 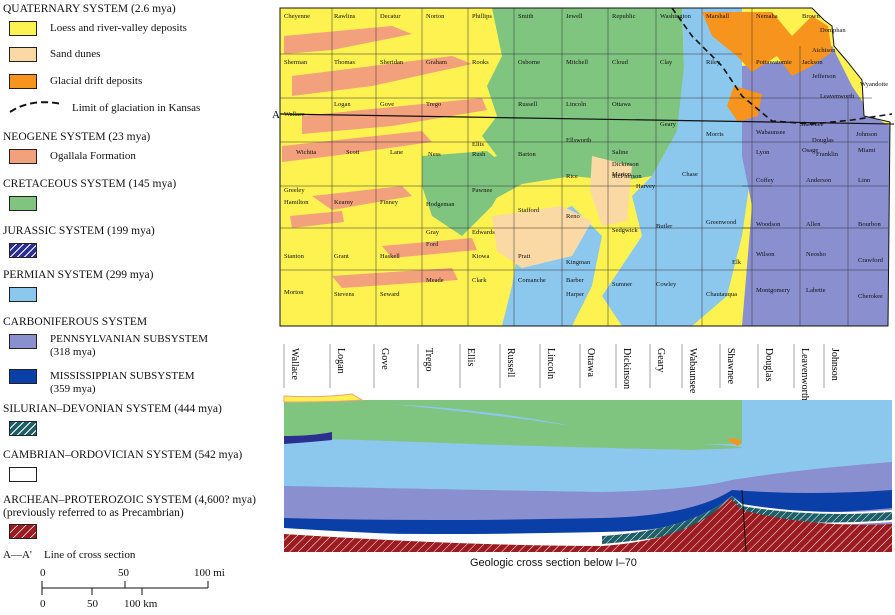 What do you see at coordinates (396, 152) in the screenshot?
I see `county-label: Lane` at bounding box center [396, 152].